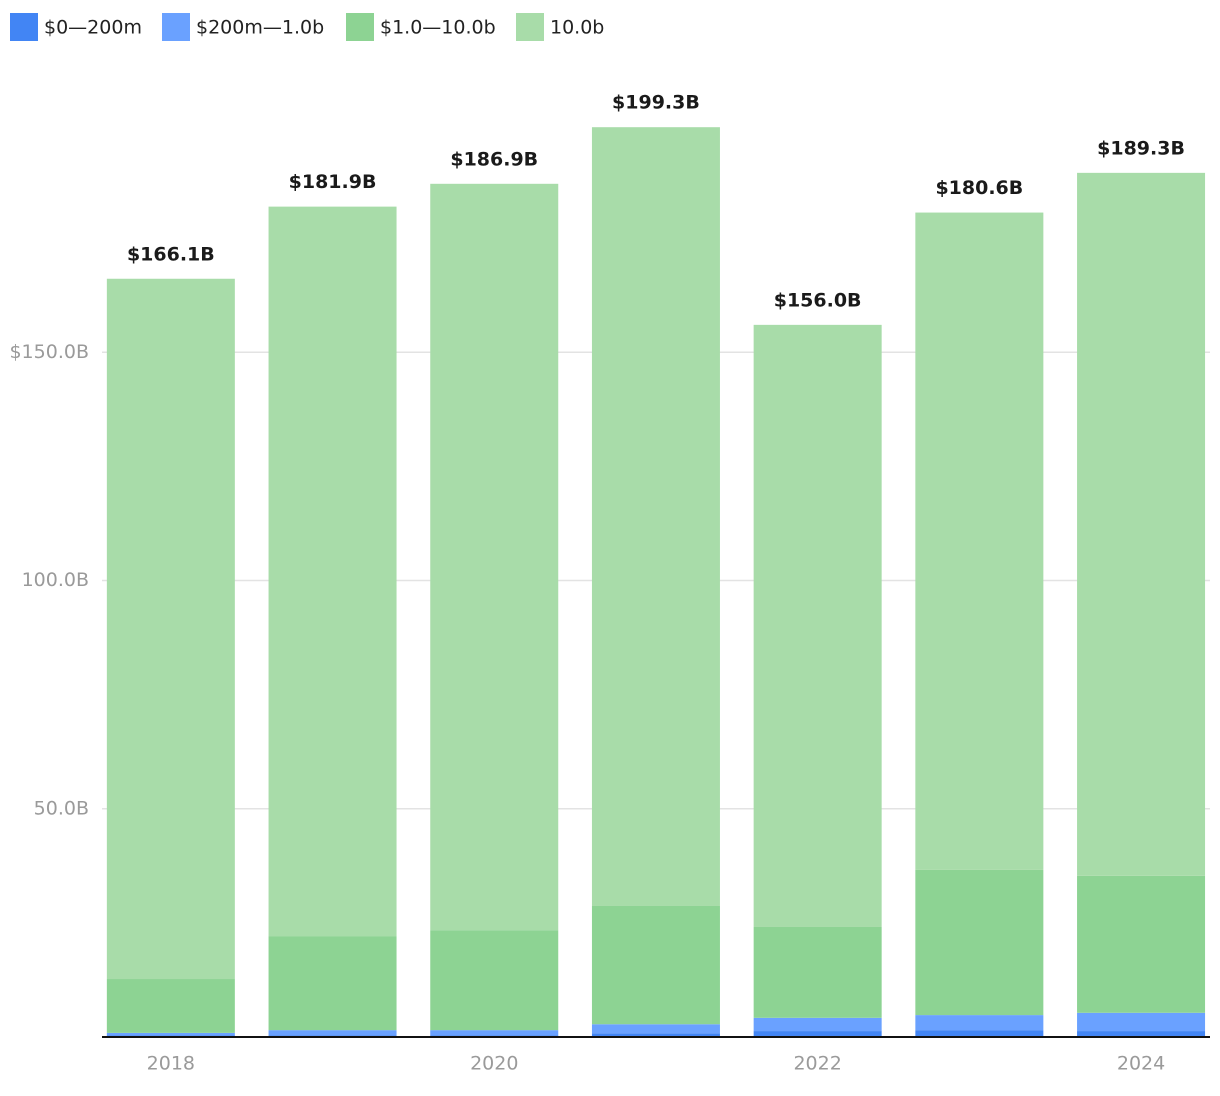 The image size is (1220, 1096). What do you see at coordinates (438, 28) in the screenshot?
I see `legend-label: $1.0—10.0b` at bounding box center [438, 28].